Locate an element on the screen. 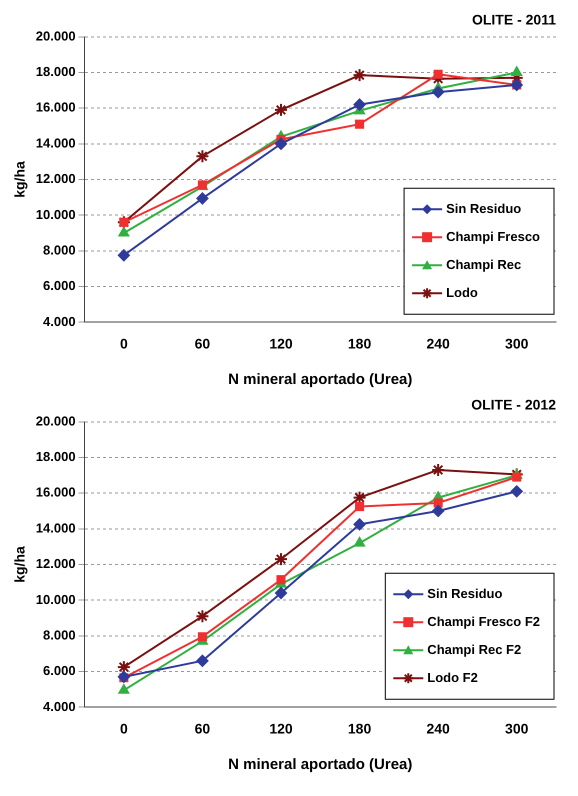 The width and height of the screenshot is (578, 796). chart-title: OLITE - 2011 is located at coordinates (514, 19).